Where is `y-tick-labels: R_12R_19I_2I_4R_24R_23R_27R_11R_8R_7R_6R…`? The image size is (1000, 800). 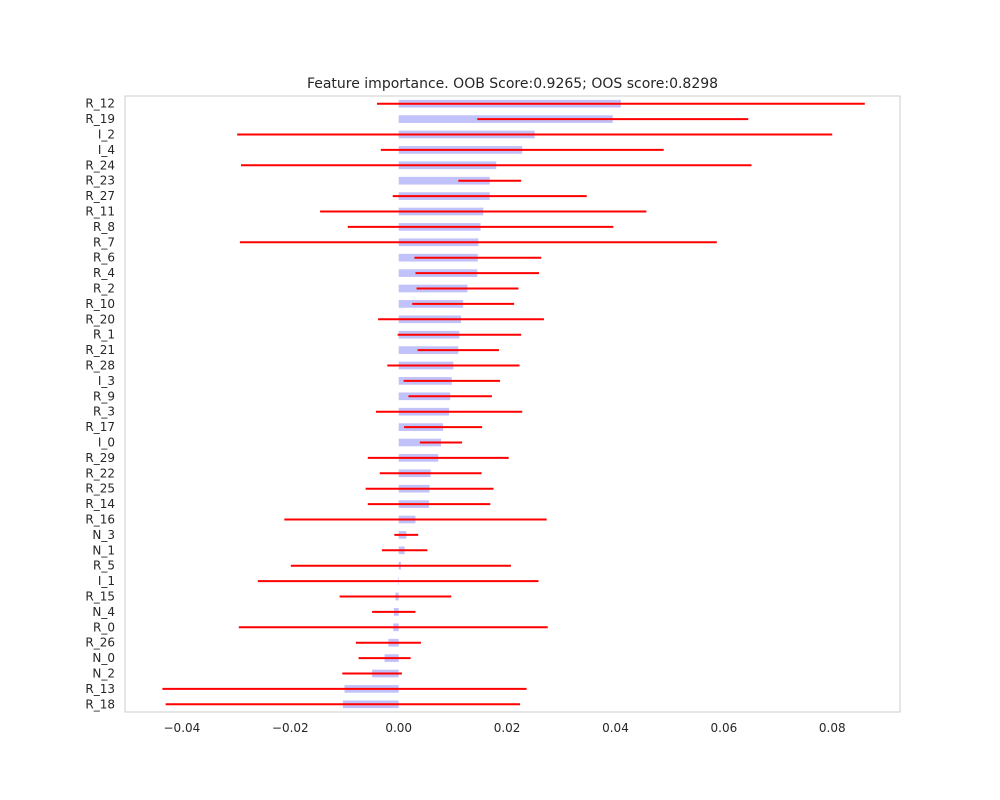
y-tick-labels: R_12R_19I_2I_4R_24R_23R_27R_11R_8R_7R_6R… is located at coordinates (100, 404).